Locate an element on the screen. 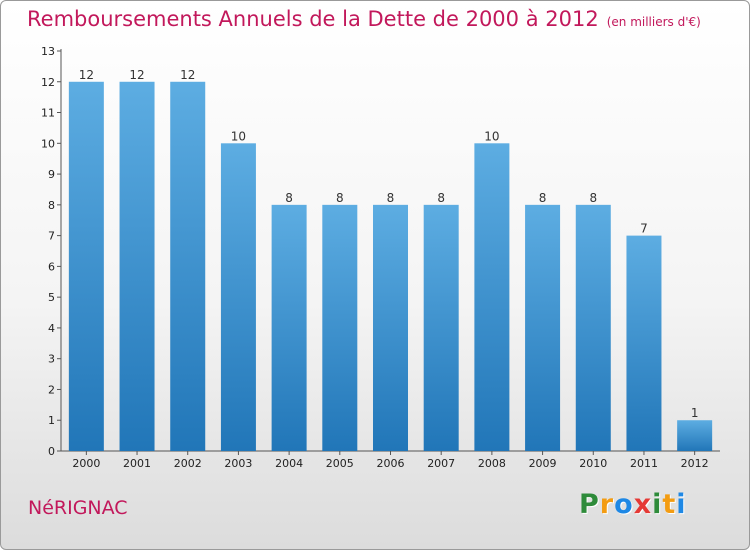 The height and width of the screenshot is (550, 750). bar-2008 is located at coordinates (492, 297).